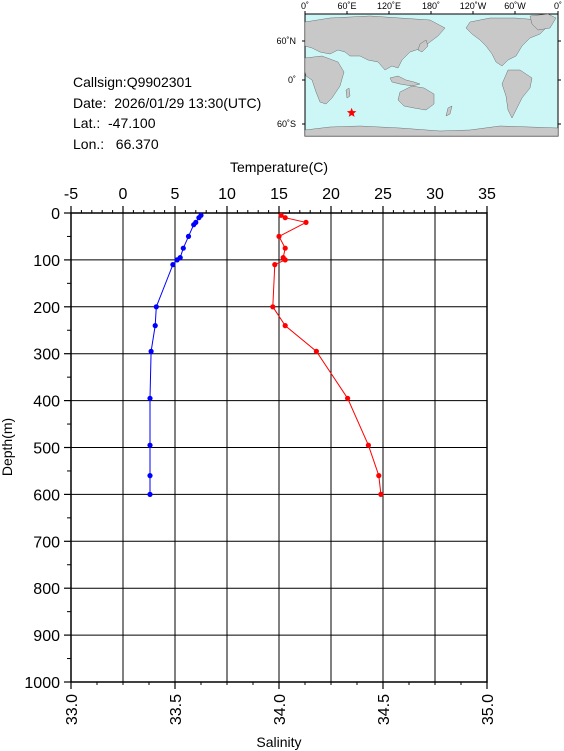 This screenshot has width=564, height=751. I want to click on map-lon-label: 120˚E, so click(389, 6).